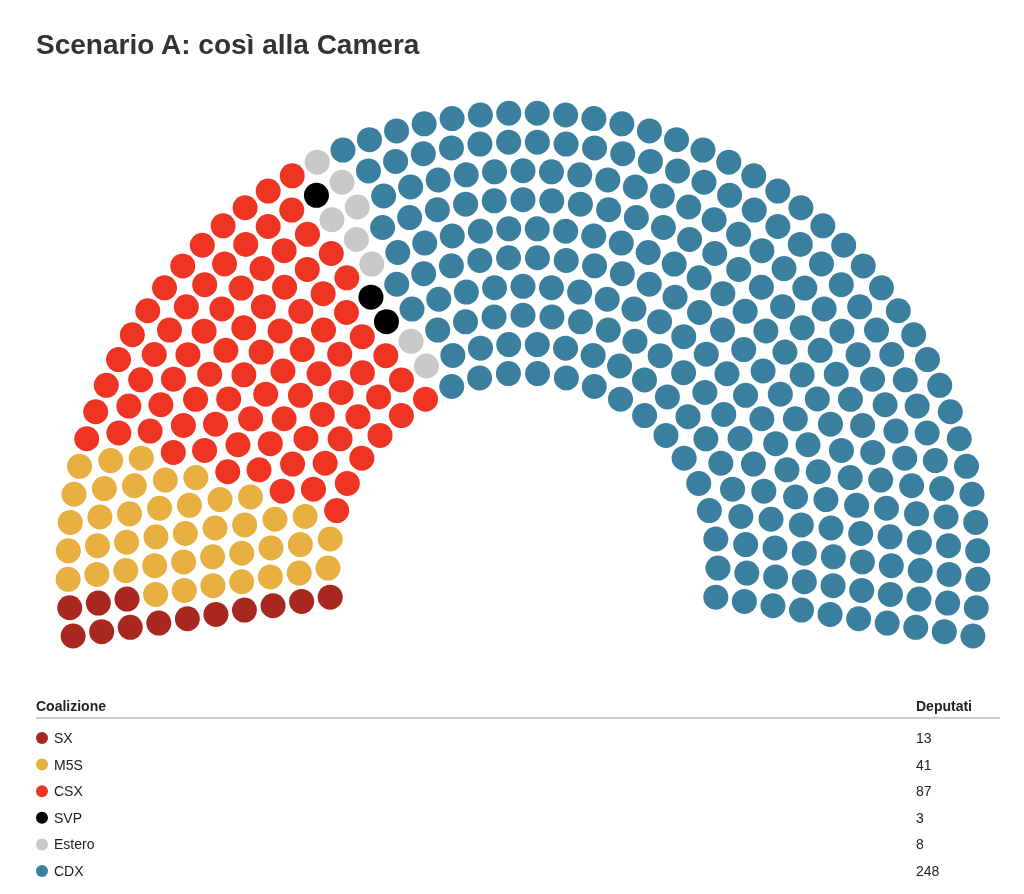 The image size is (1024, 894). Describe the element at coordinates (71, 706) in the screenshot. I see `legend-title: Coalizione` at that location.